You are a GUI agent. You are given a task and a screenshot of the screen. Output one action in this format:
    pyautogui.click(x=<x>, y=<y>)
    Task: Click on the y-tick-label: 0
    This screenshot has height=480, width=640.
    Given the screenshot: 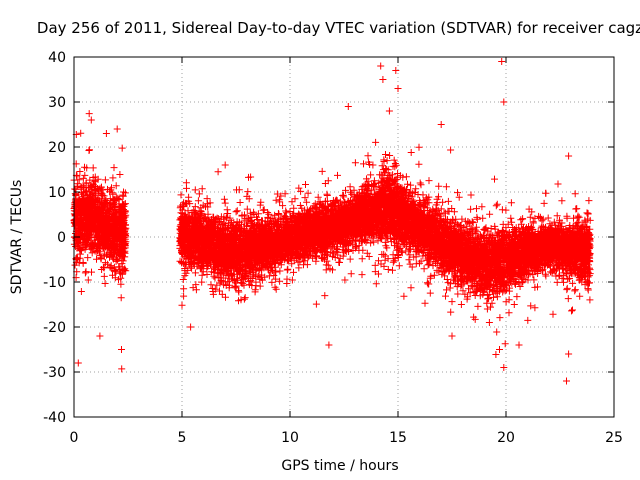 What is the action you would take?
    pyautogui.click(x=61, y=238)
    